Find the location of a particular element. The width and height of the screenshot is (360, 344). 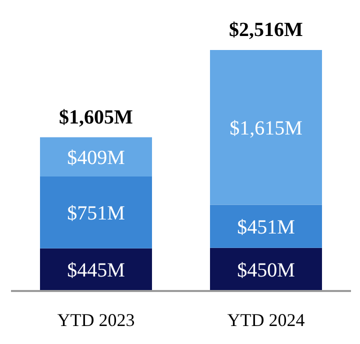

x-tick-label: YTD 2024 is located at coordinates (266, 320).